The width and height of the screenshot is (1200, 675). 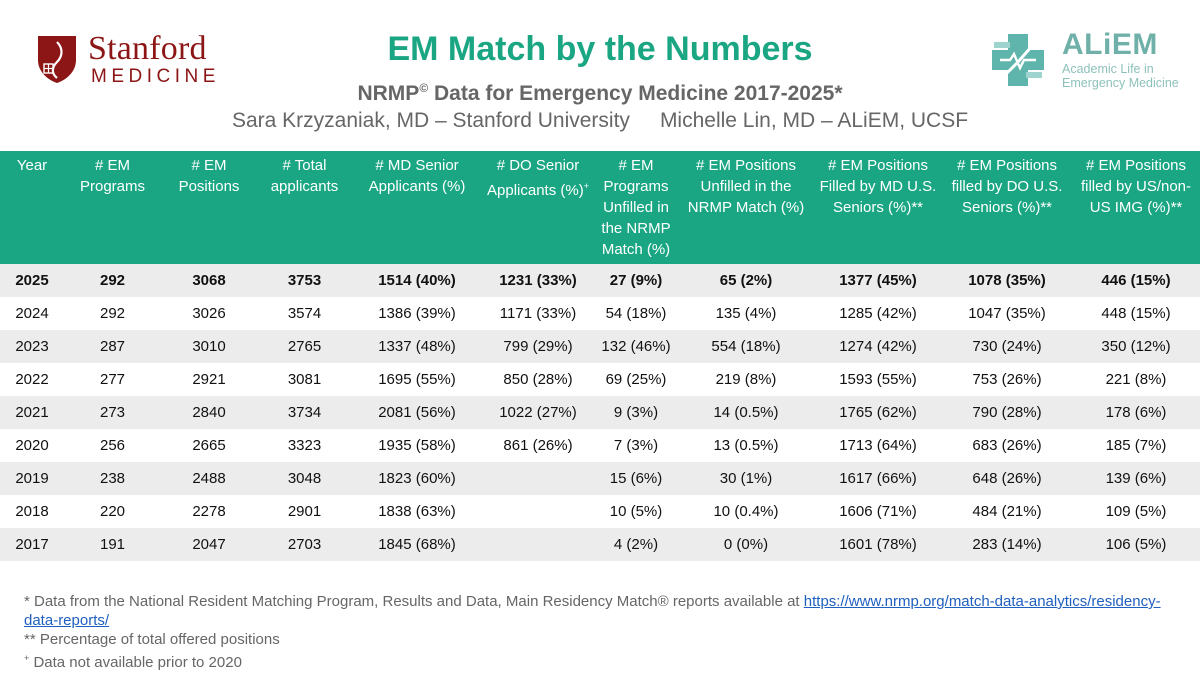 What do you see at coordinates (538, 445) in the screenshot?
I see `table-cell: 861 (26%)` at bounding box center [538, 445].